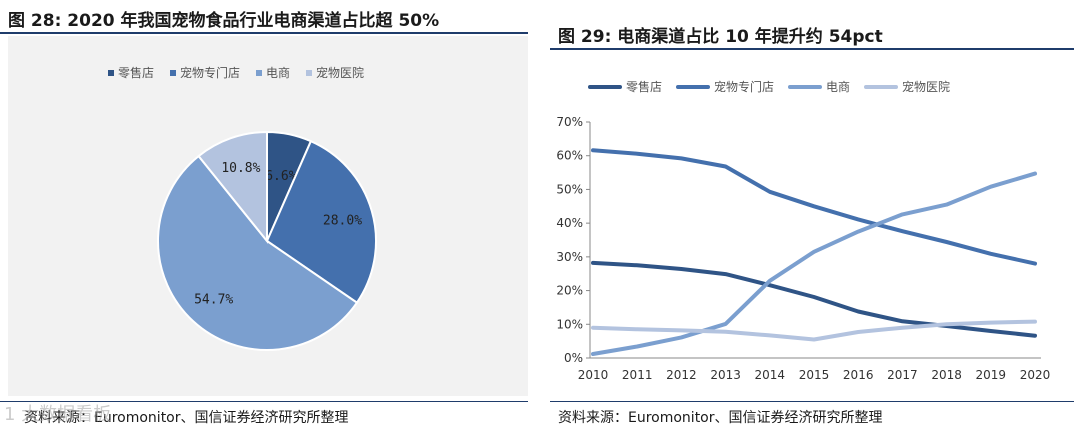 The height and width of the screenshot is (433, 1080). I want to click on x-tick-label: 2012, so click(681, 375).